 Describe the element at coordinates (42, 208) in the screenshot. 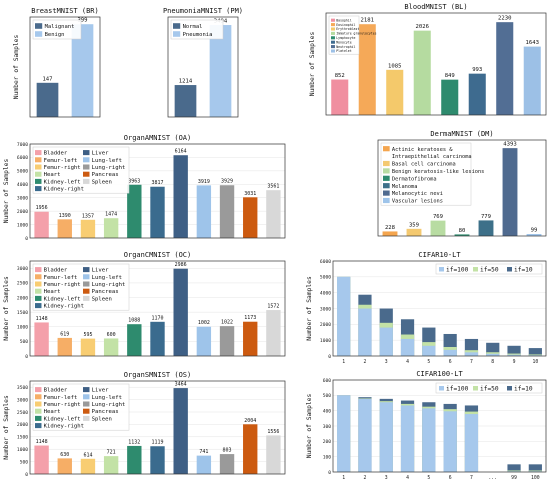

I see `data-label: 1956` at that location.